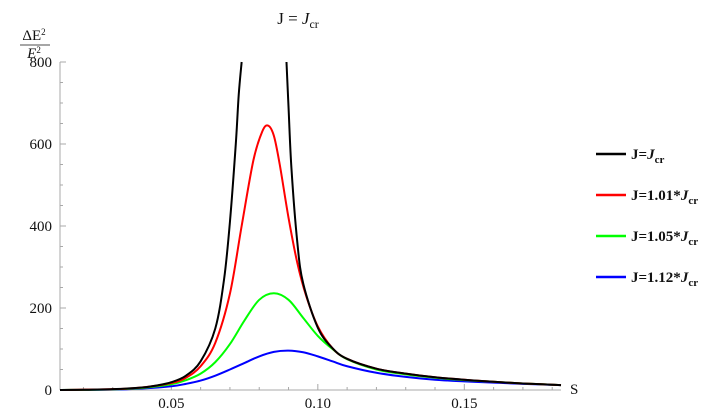 The height and width of the screenshot is (414, 720). Describe the element at coordinates (318, 404) in the screenshot. I see `x-tick-label: 0.10` at that location.